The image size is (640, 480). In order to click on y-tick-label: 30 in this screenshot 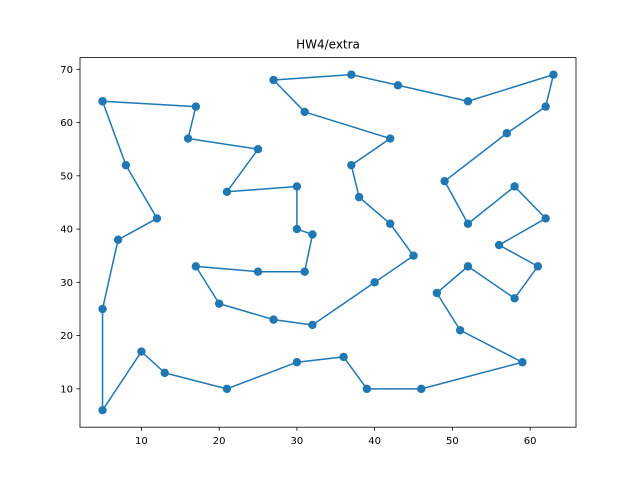, I will do `click(66, 283)`.